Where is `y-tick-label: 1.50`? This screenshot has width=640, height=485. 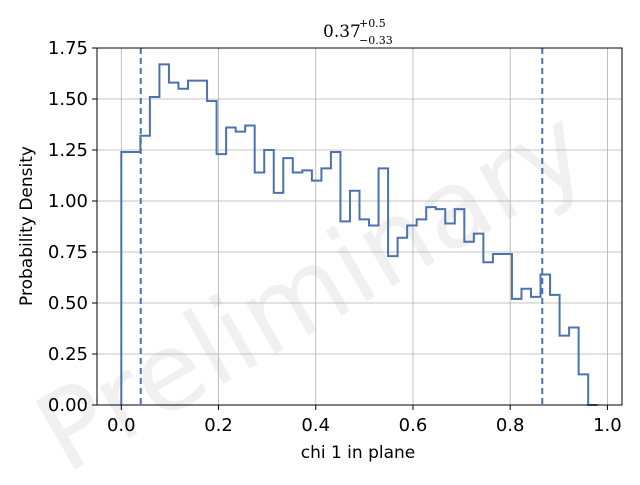 y-tick-label: 1.50 is located at coordinates (68, 99).